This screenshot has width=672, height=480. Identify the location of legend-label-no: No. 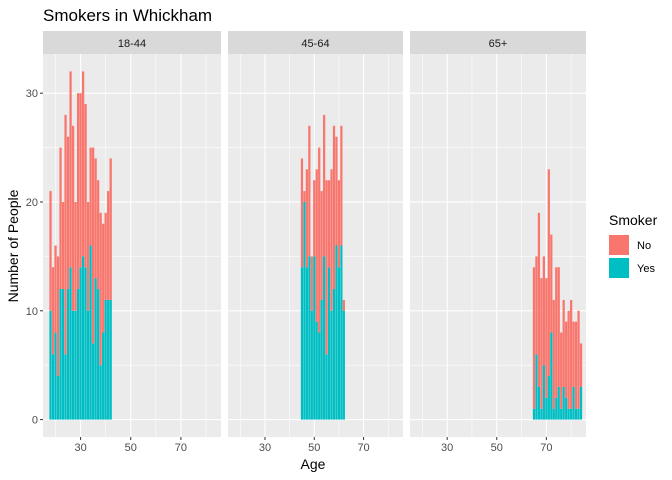
(644, 246).